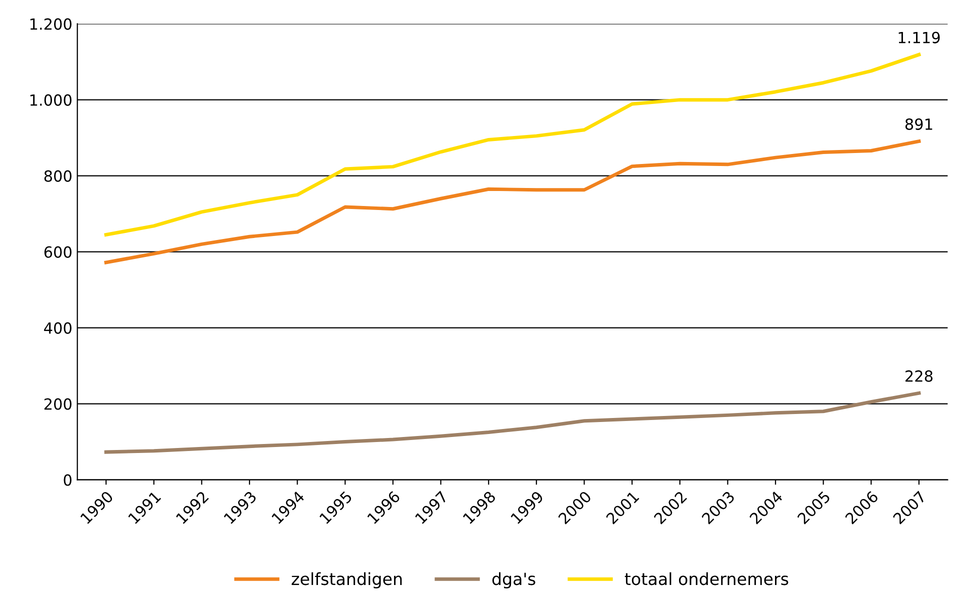 Image resolution: width=967 pixels, height=596 pixels. What do you see at coordinates (58, 252) in the screenshot?
I see `y-tick-label: 600` at bounding box center [58, 252].